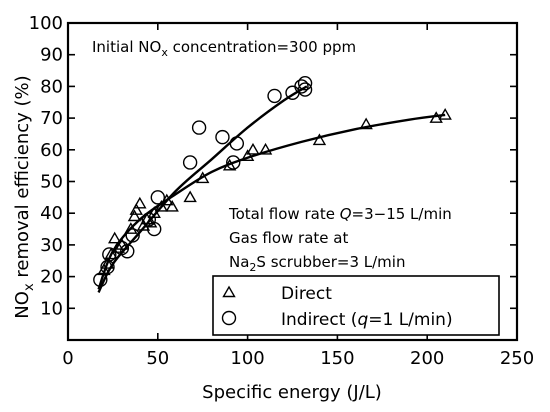  What do you see at coordinates (306, 294) in the screenshot?
I see `legend-label-direct: Direct` at bounding box center [306, 294].